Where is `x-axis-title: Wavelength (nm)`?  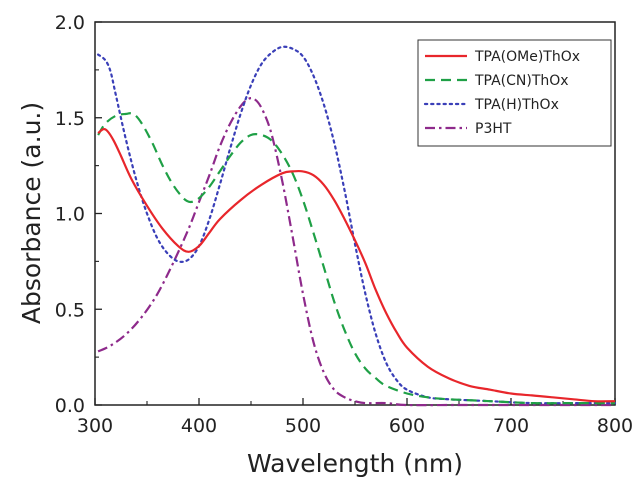 x-axis-title: Wavelength (nm) is located at coordinates (355, 463).